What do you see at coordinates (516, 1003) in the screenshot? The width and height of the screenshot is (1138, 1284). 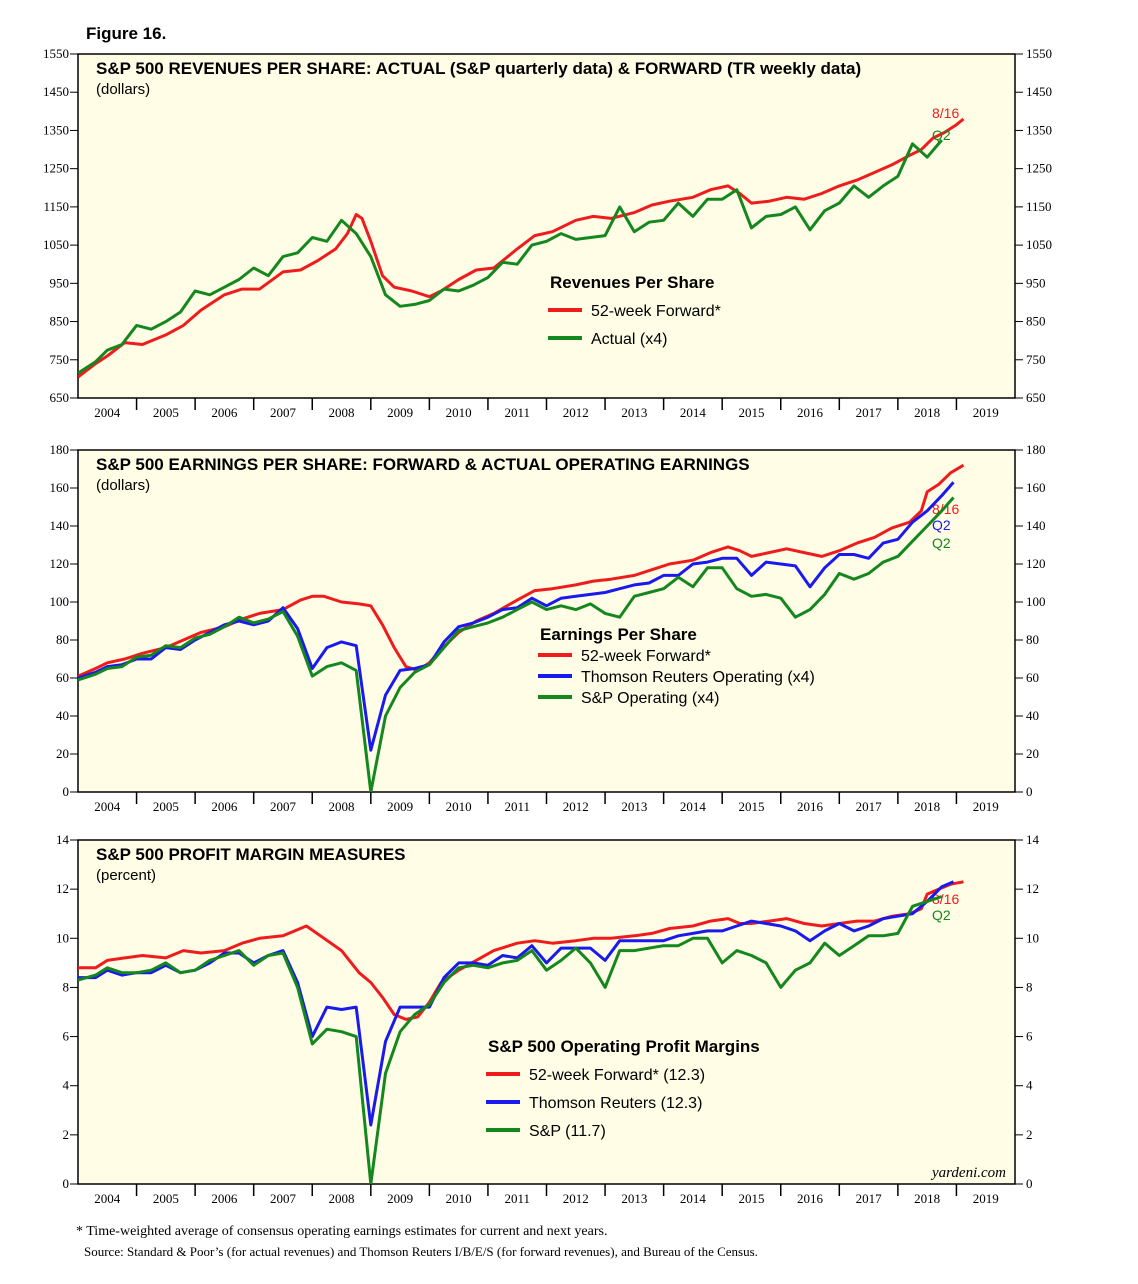 I see `series-line-thomson` at bounding box center [516, 1003].